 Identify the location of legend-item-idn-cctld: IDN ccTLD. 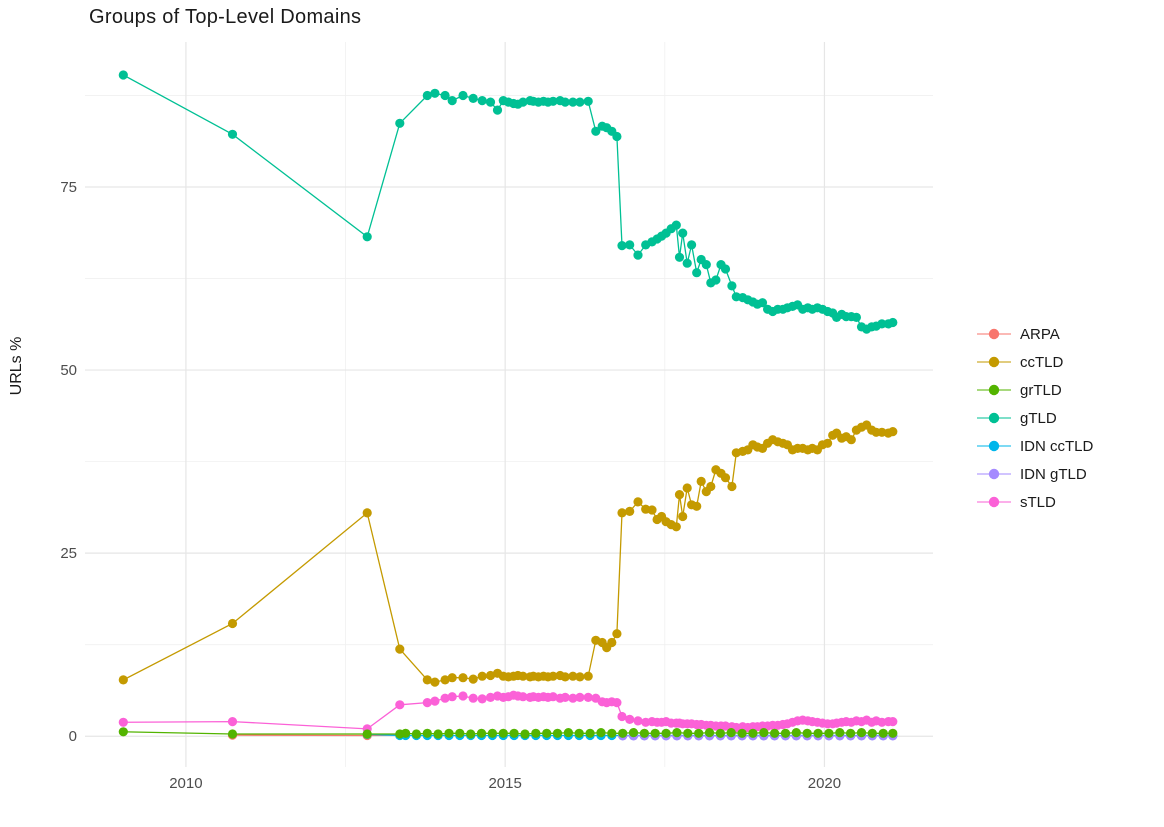
(1035, 446).